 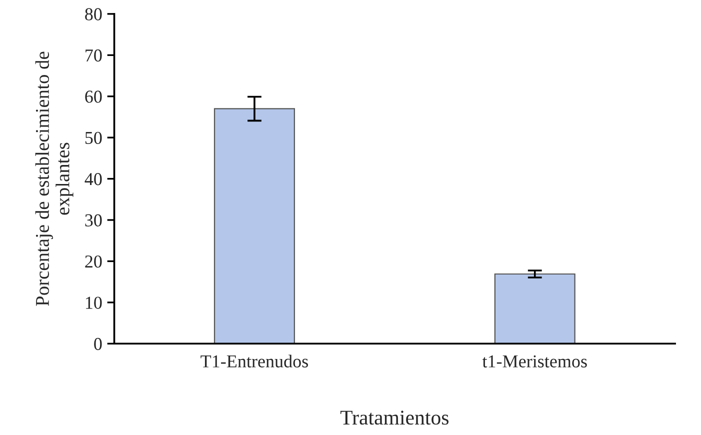 What do you see at coordinates (94, 302) in the screenshot?
I see `y-tick-label: 10` at bounding box center [94, 302].